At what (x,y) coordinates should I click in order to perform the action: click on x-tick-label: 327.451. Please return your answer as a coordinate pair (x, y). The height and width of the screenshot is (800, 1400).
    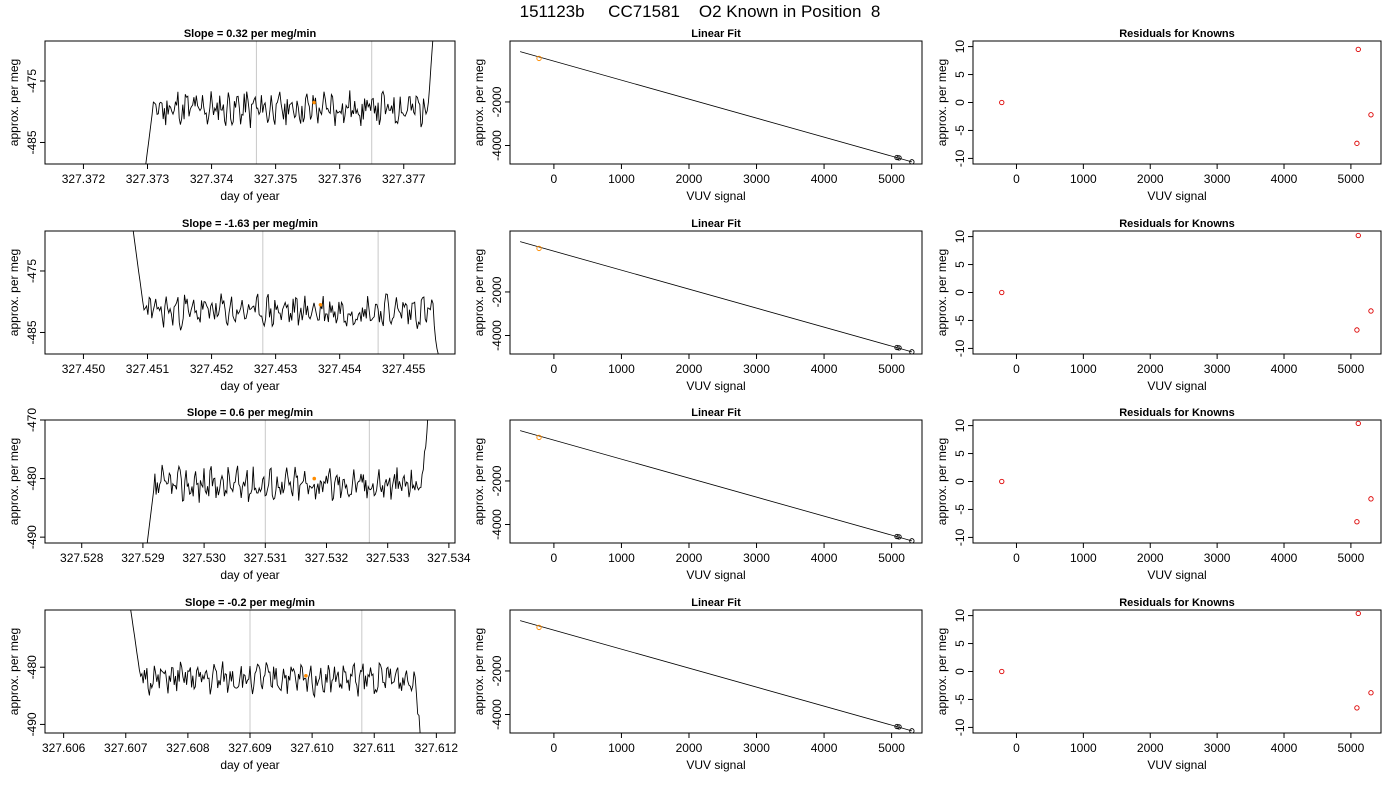
    Looking at the image, I should click on (148, 369).